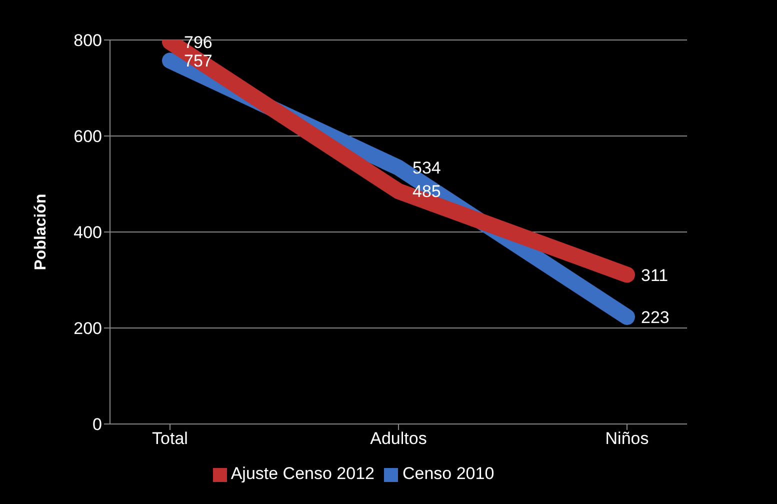 The width and height of the screenshot is (777, 504). Describe the element at coordinates (198, 61) in the screenshot. I see `data-label: 757` at that location.